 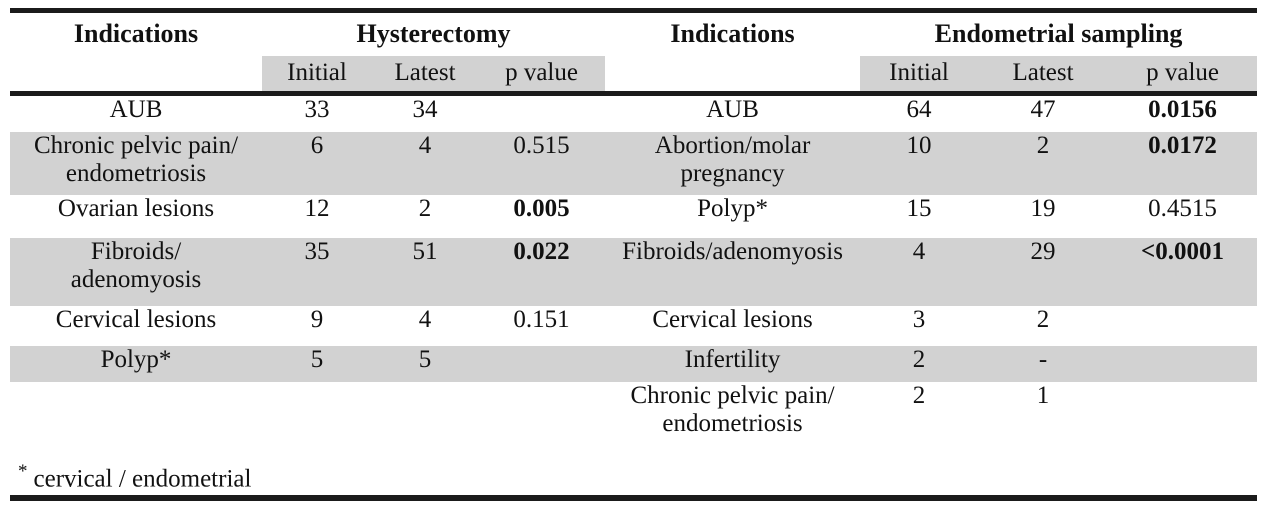 What do you see at coordinates (733, 75) in the screenshot?
I see `right-indications-spacer` at bounding box center [733, 75].